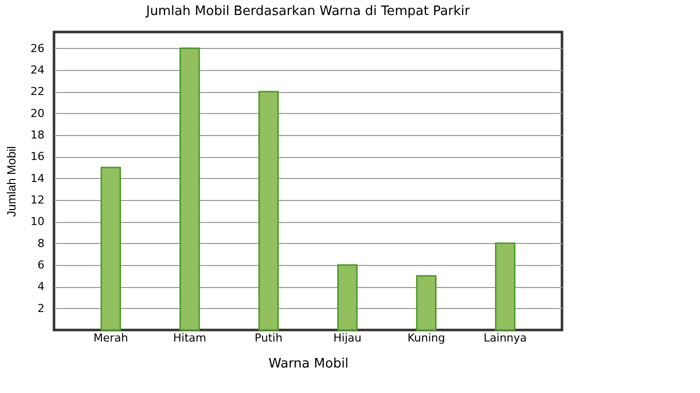 This screenshot has height=393, width=700. I want to click on y-tick-label: 6, so click(41, 265).